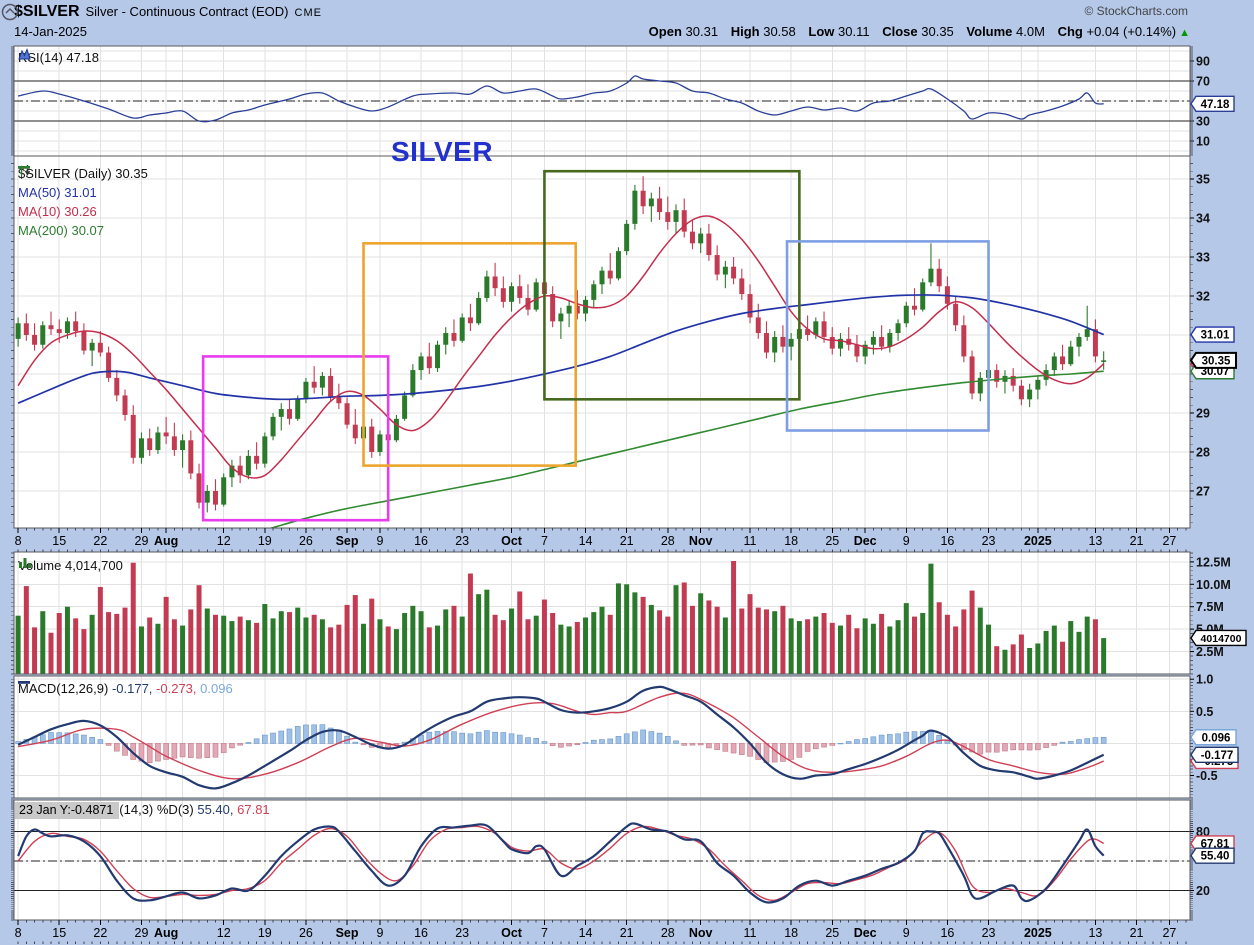 This screenshot has width=1254, height=945. What do you see at coordinates (702, 31) in the screenshot?
I see `open-value: 30.31` at bounding box center [702, 31].